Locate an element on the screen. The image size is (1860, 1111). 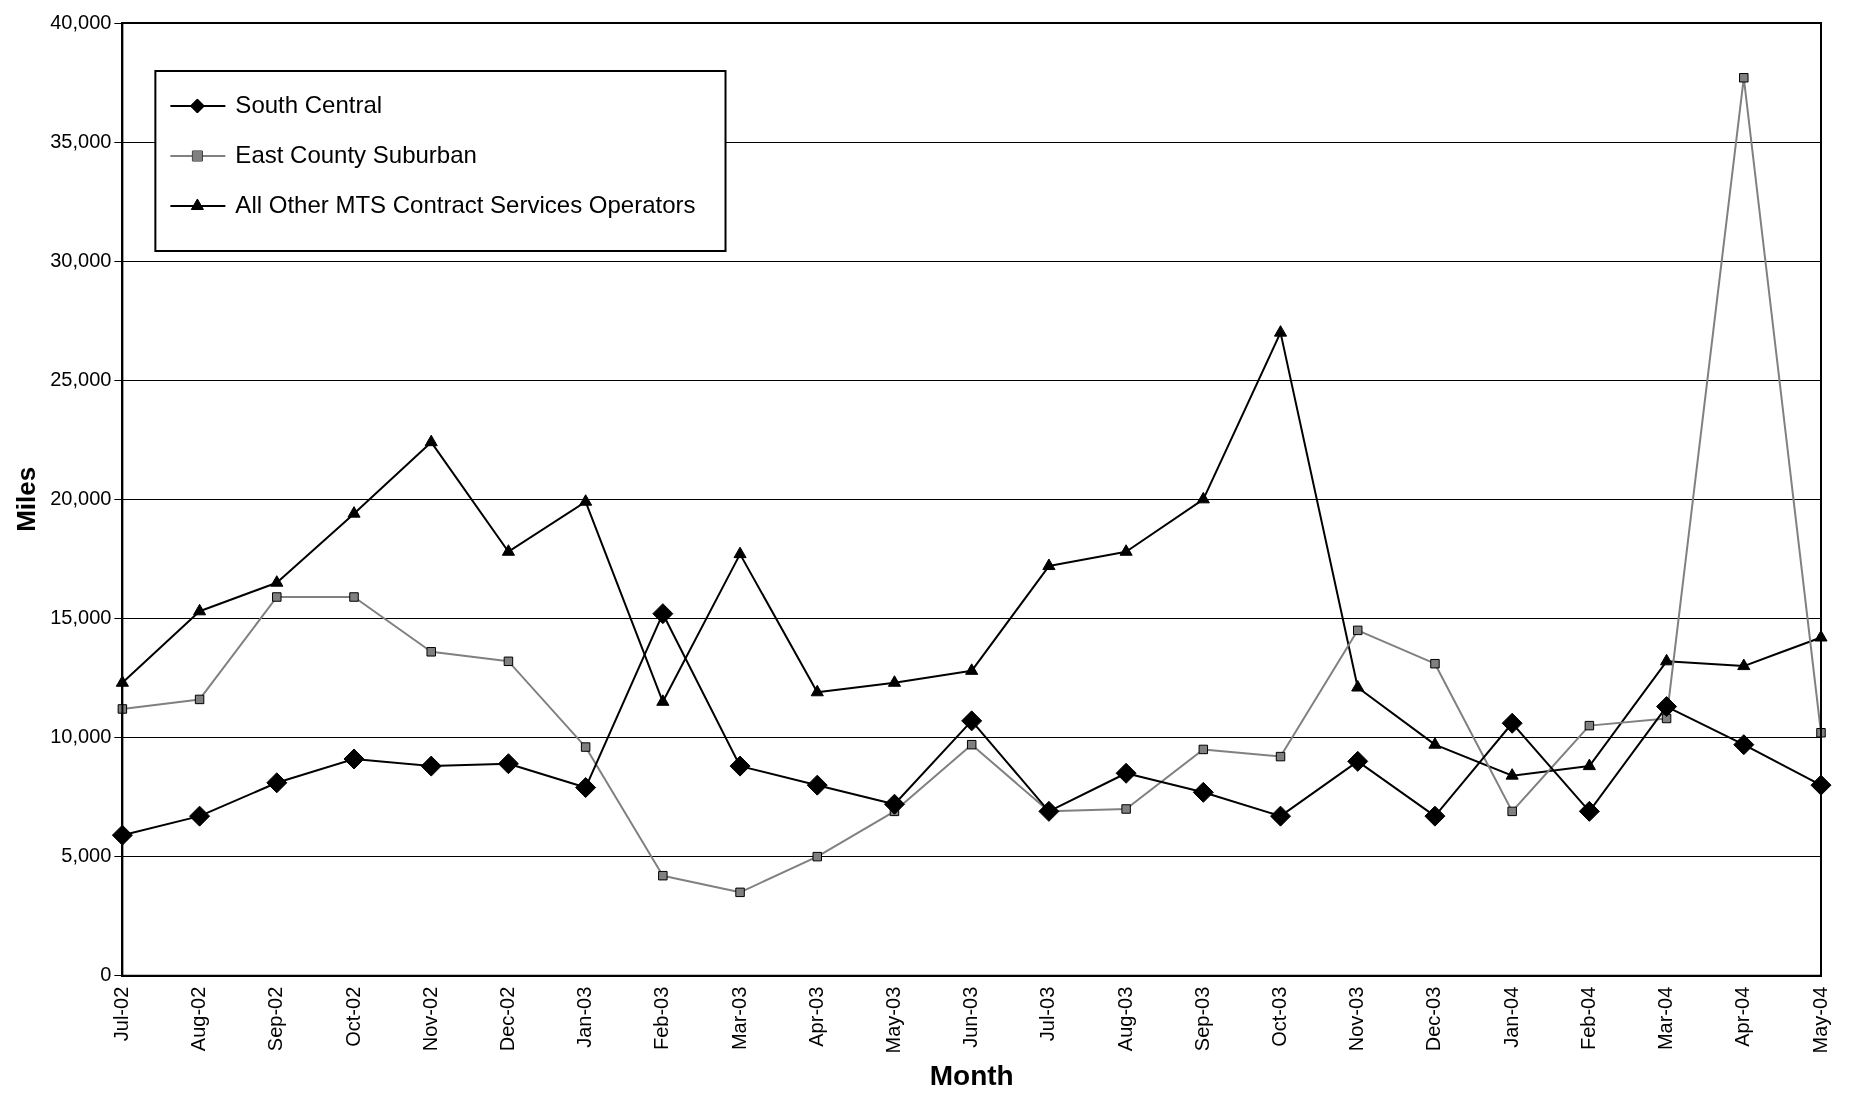
x-tick-label: Jan-04 is located at coordinates (1510, 1017).